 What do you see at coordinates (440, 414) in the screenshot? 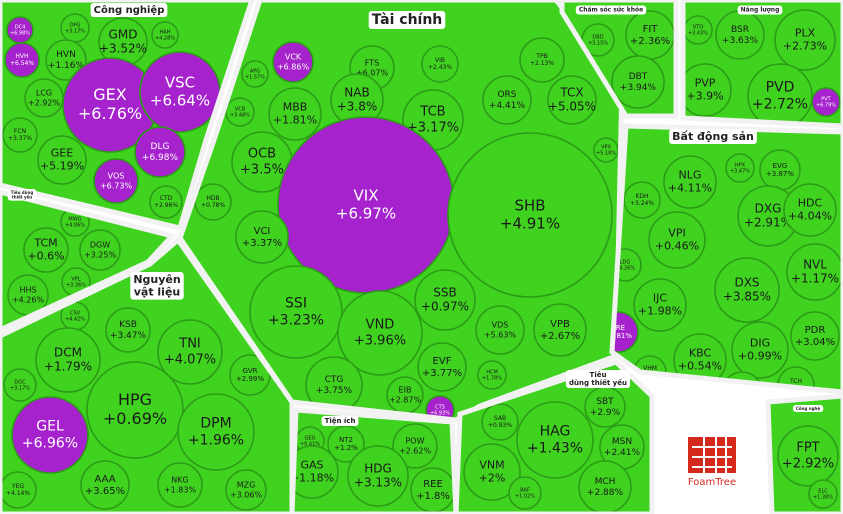
I see `change: +6.93%` at bounding box center [440, 414].